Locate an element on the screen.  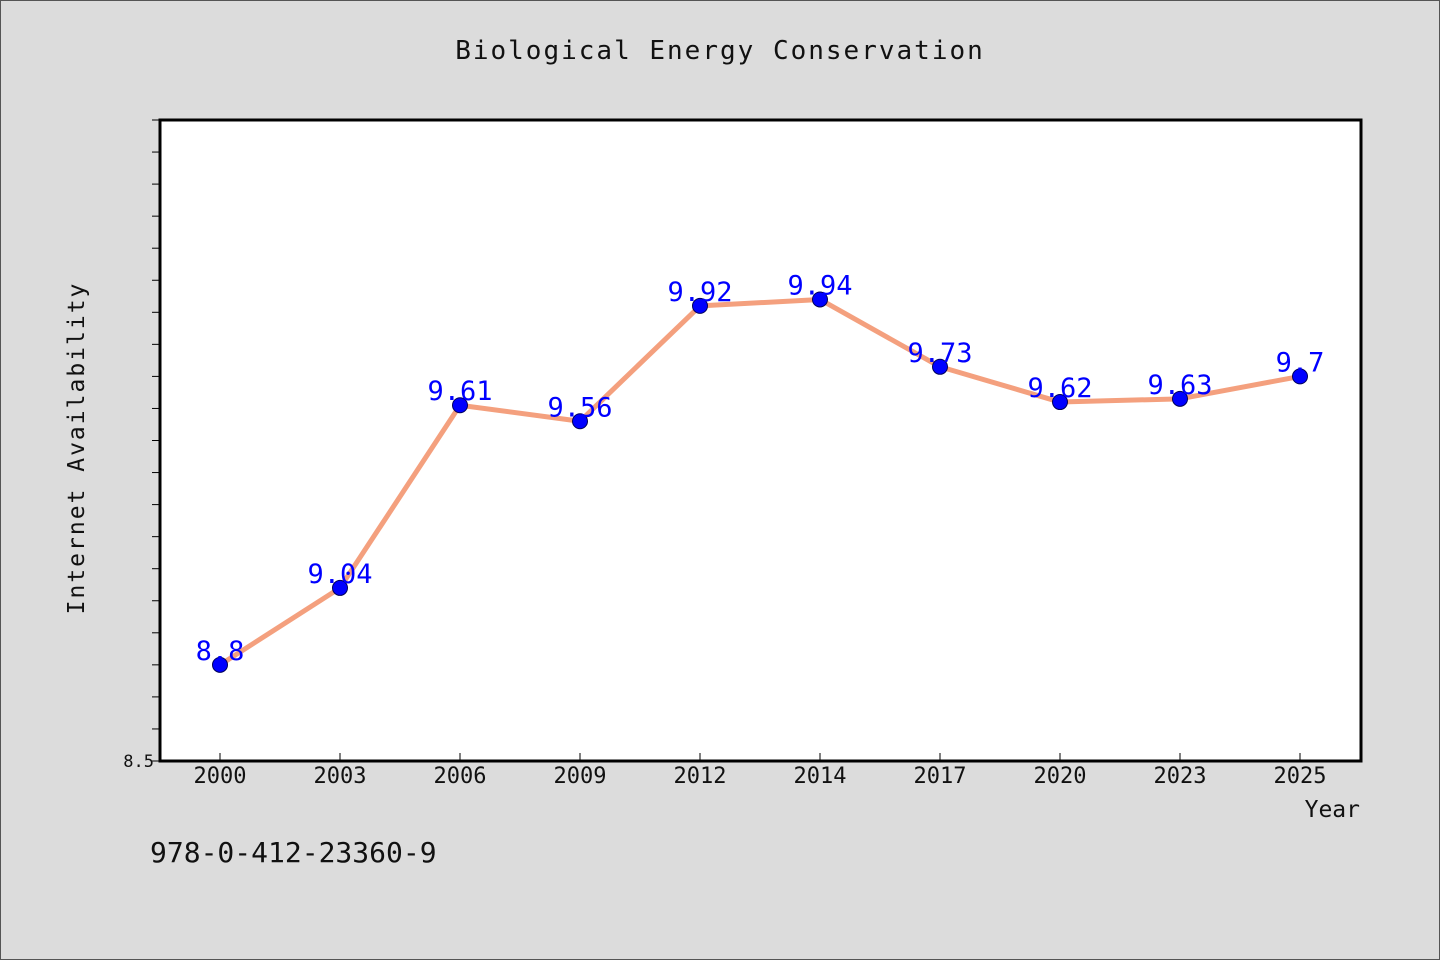
x-tick-label: 2020 is located at coordinates (1060, 776).